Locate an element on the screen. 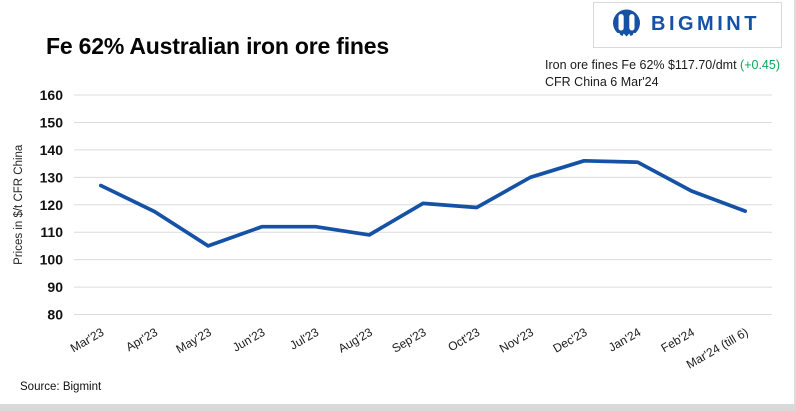 The height and width of the screenshot is (411, 796). bigmint-logo-text: BIGMINT is located at coordinates (705, 24).